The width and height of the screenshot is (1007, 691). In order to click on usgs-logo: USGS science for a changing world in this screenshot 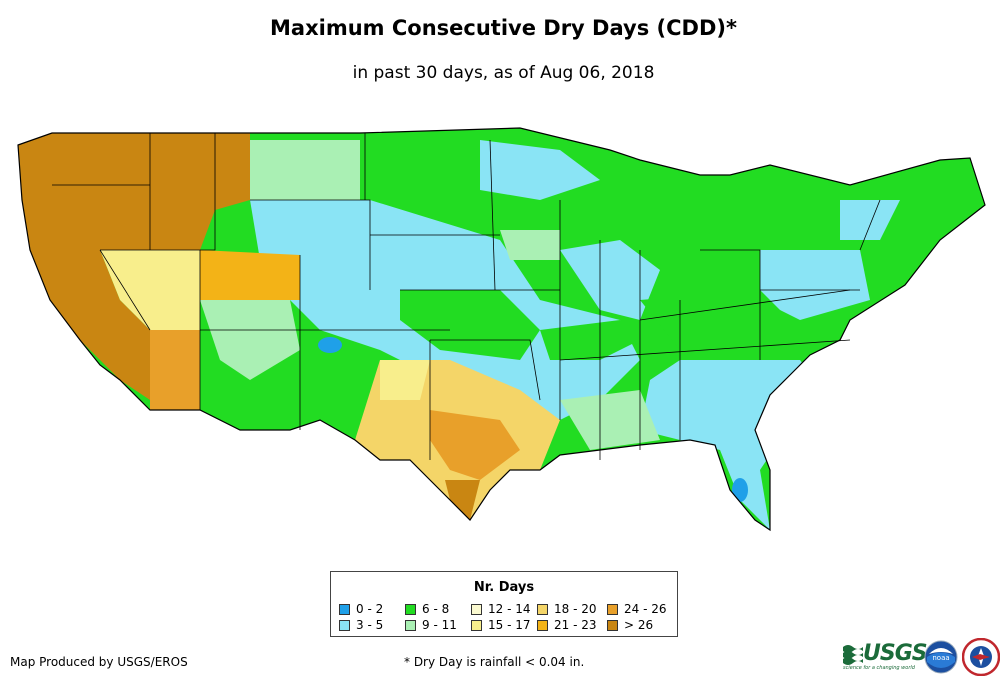, I will do `click(885, 656)`.